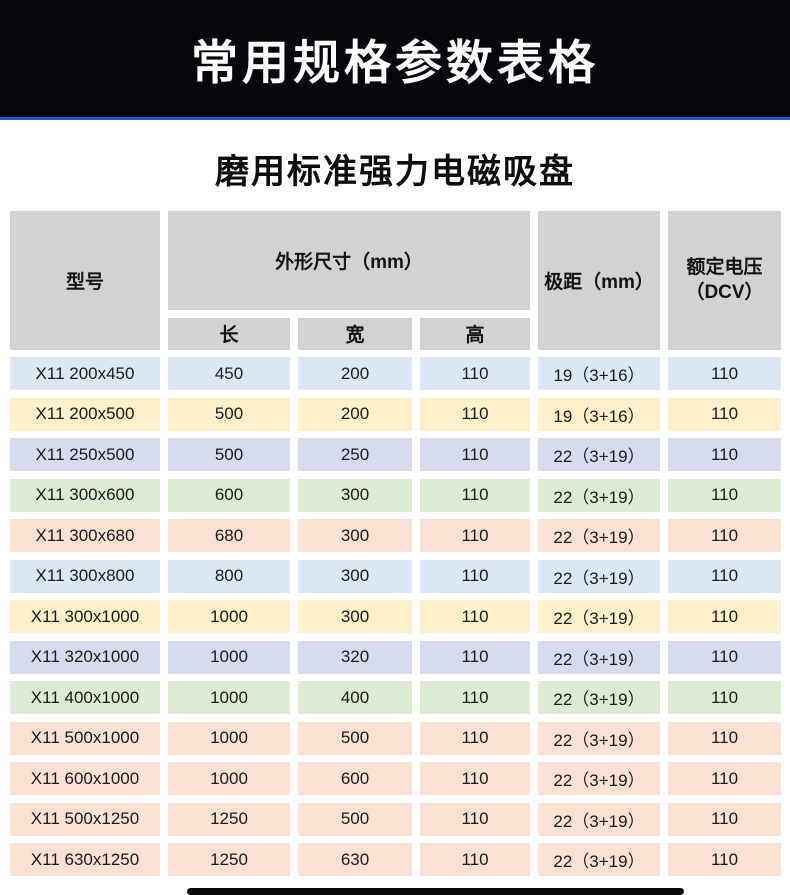  I want to click on cell-height-row-10: 110, so click(475, 738).